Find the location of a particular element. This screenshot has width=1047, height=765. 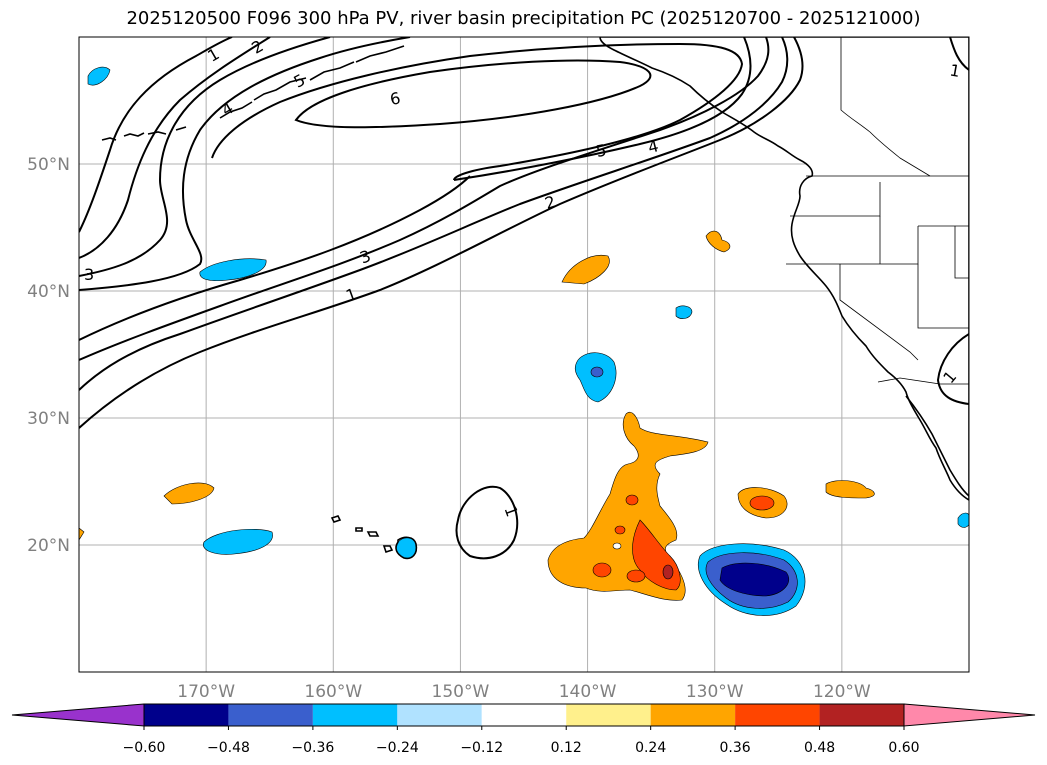

colorbar-label: −0.12 is located at coordinates (481, 748).